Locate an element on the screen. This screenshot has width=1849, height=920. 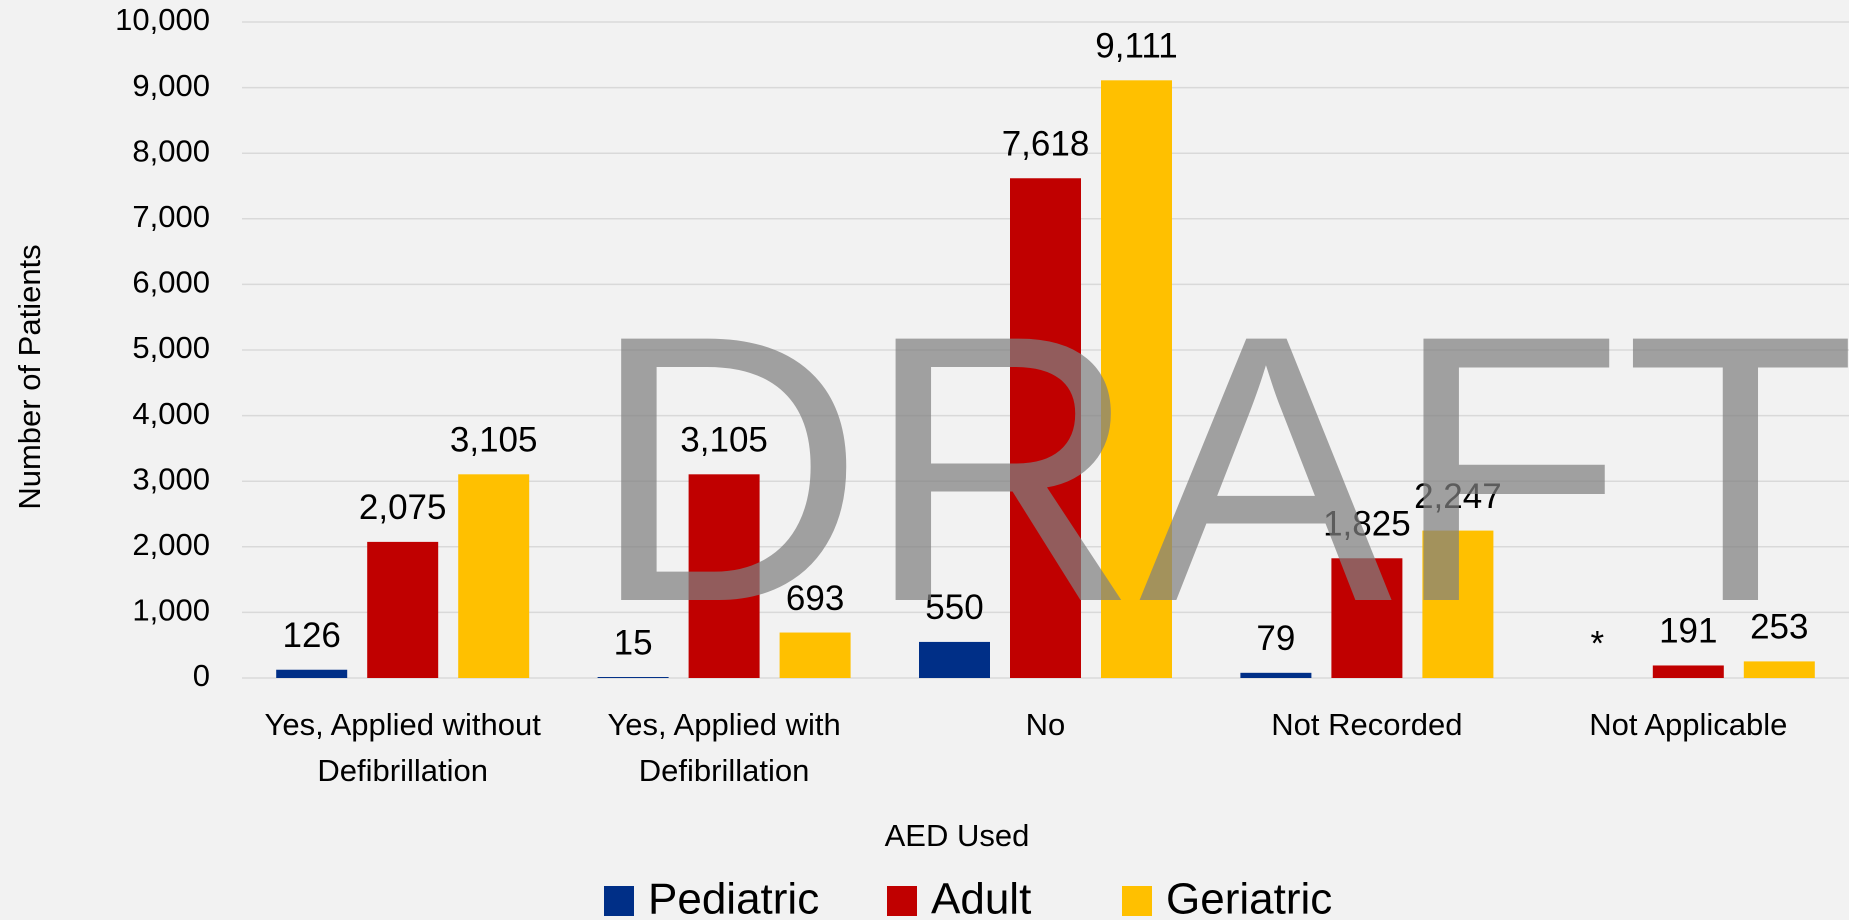
data-label: * is located at coordinates (1597, 643).